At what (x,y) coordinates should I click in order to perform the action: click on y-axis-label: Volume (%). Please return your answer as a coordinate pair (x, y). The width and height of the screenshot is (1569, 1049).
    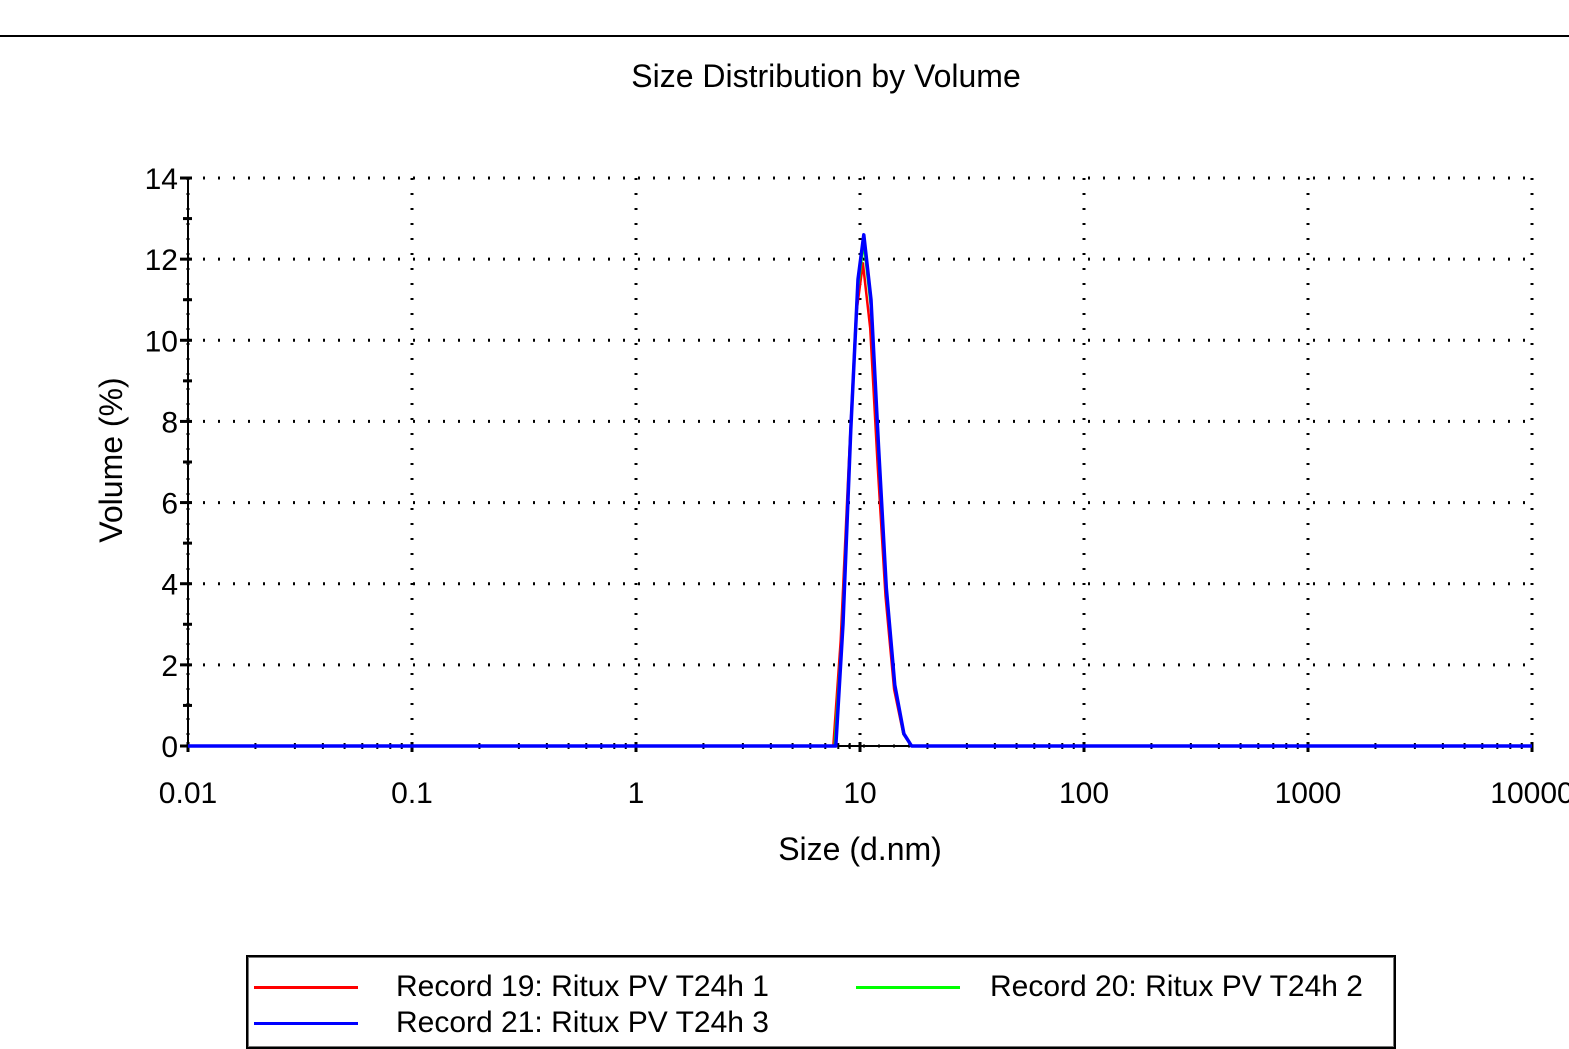
    Looking at the image, I should click on (111, 459).